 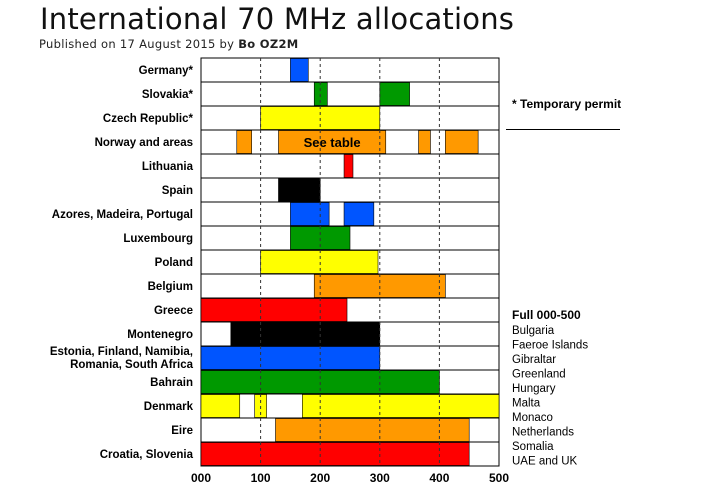 I want to click on full-range-country: Hungary, so click(x=534, y=389).